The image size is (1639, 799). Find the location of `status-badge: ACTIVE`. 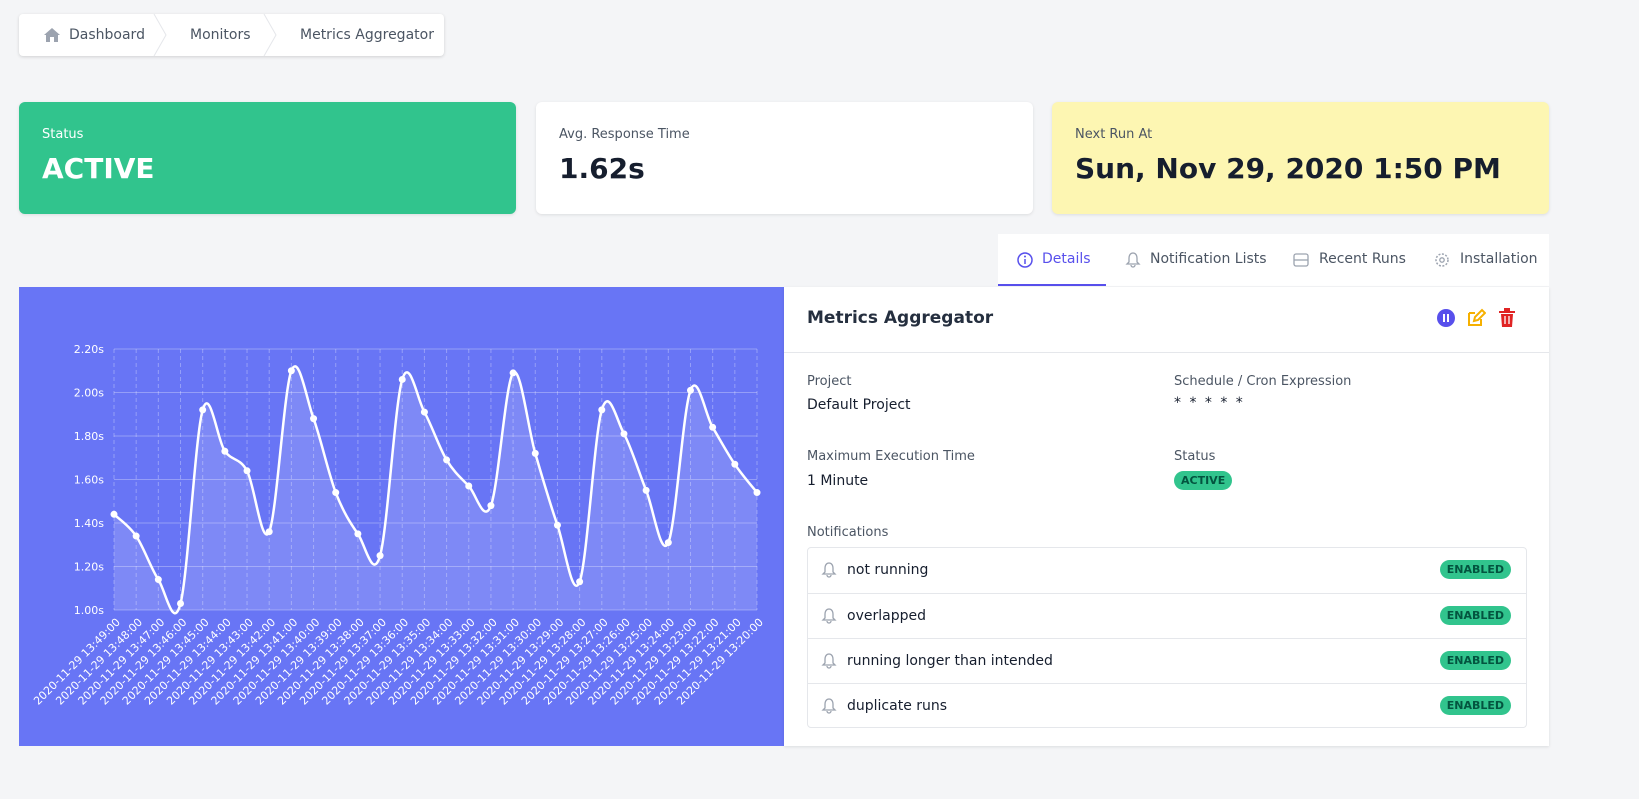

status-badge: ACTIVE is located at coordinates (1203, 480).